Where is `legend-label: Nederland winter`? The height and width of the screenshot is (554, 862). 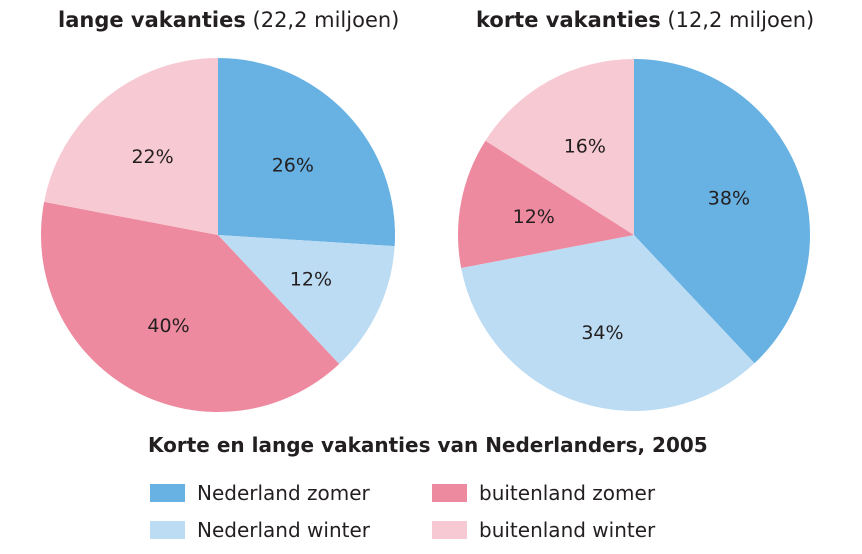 legend-label: Nederland winter is located at coordinates (283, 530).